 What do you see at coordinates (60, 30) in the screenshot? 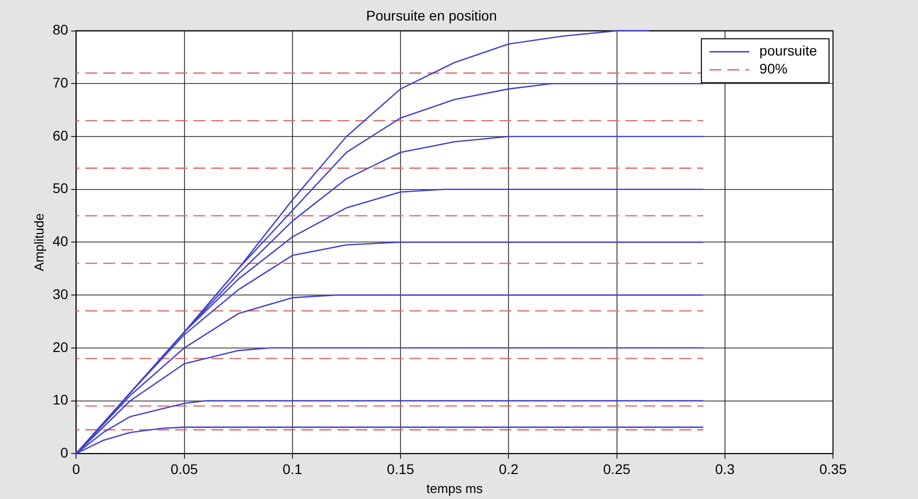
I see `y-tick-label: 80` at bounding box center [60, 30].